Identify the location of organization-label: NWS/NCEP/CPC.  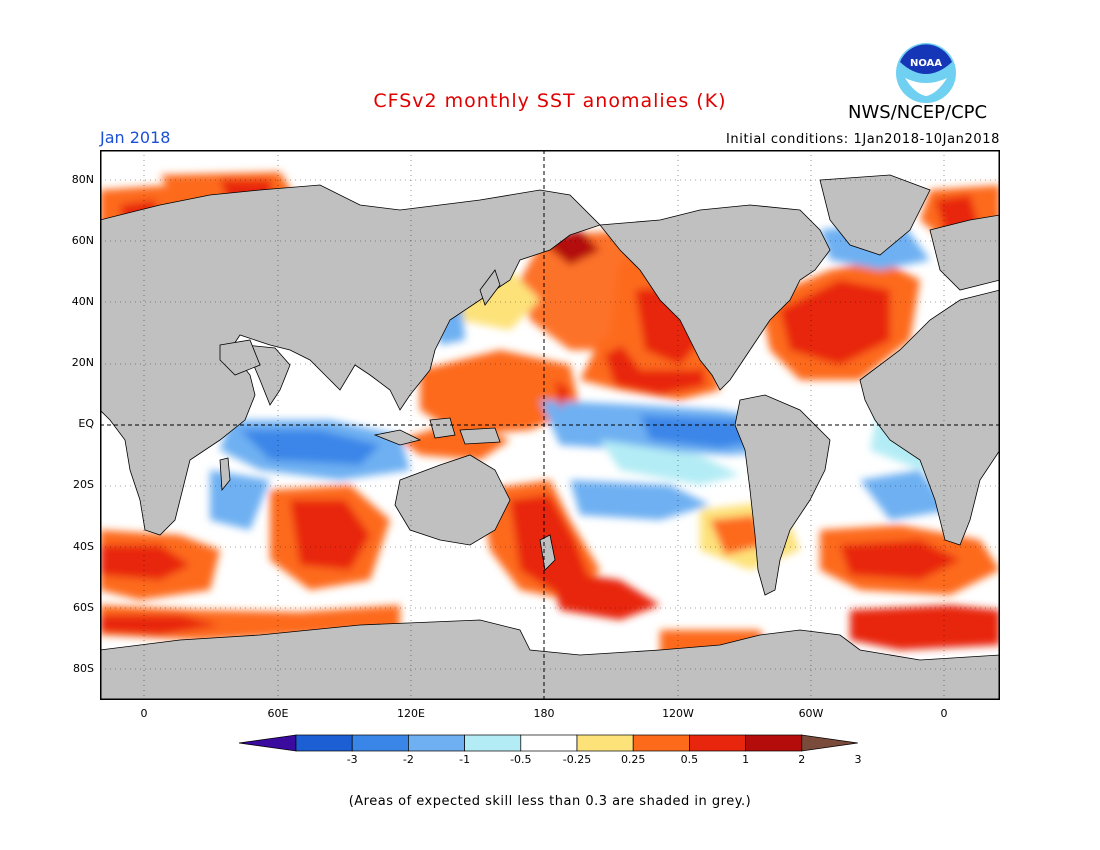
(918, 112).